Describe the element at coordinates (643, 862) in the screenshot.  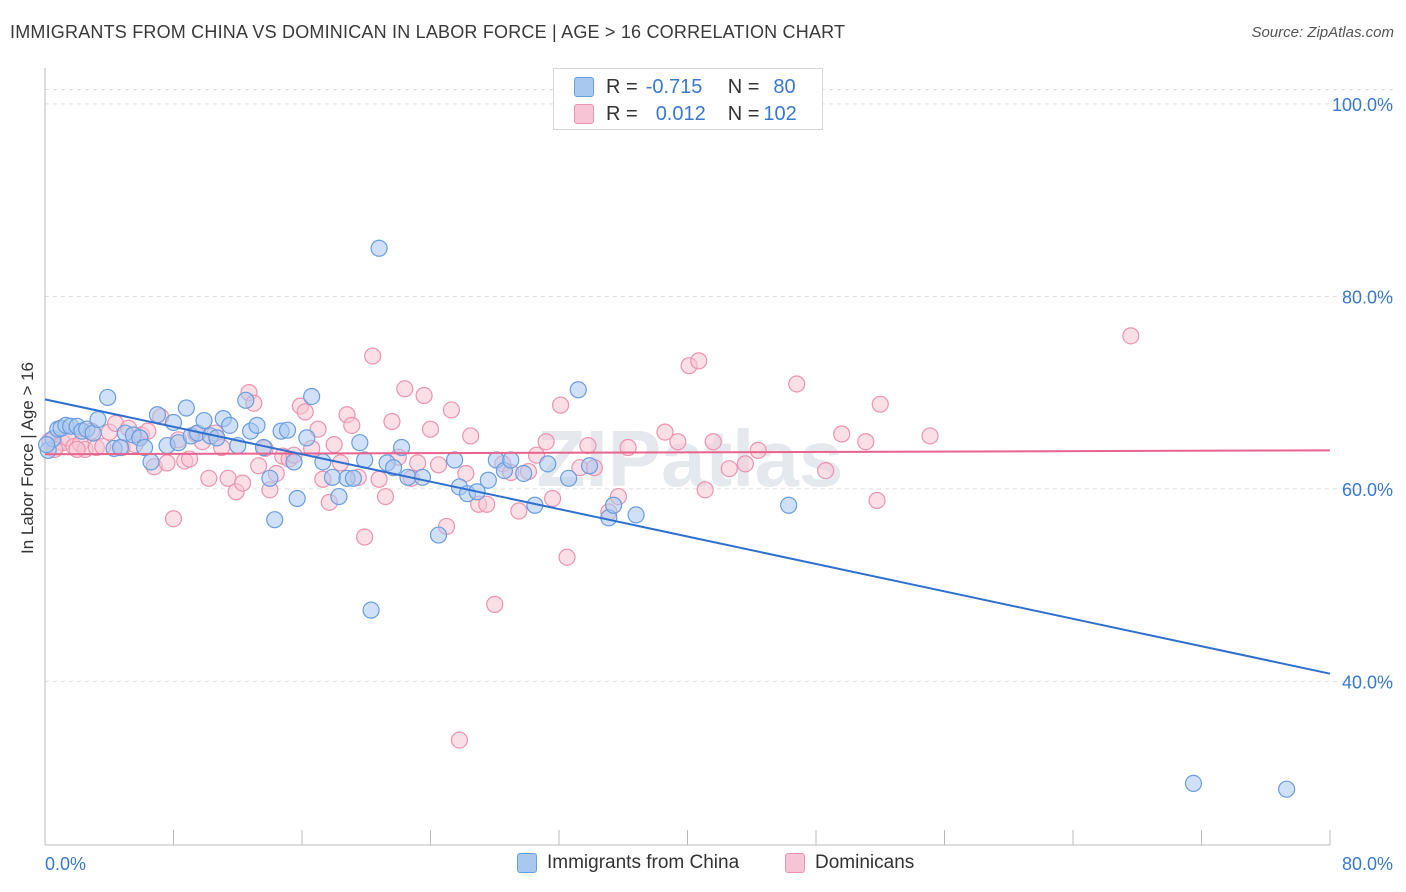
I see `legend-label-china: Immigrants from China` at that location.